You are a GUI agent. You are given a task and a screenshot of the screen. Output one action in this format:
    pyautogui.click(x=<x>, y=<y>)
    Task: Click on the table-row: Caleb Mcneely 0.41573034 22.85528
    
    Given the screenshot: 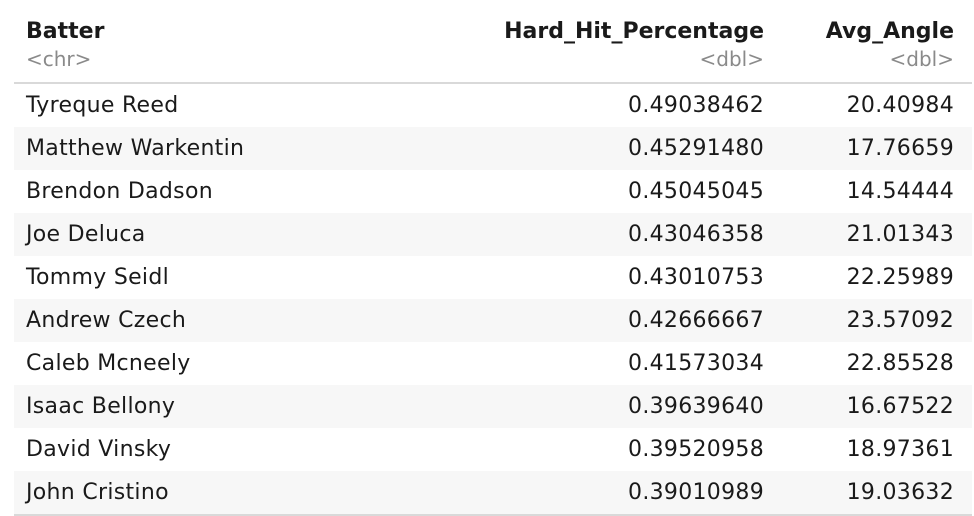 What is the action you would take?
    pyautogui.click(x=493, y=363)
    